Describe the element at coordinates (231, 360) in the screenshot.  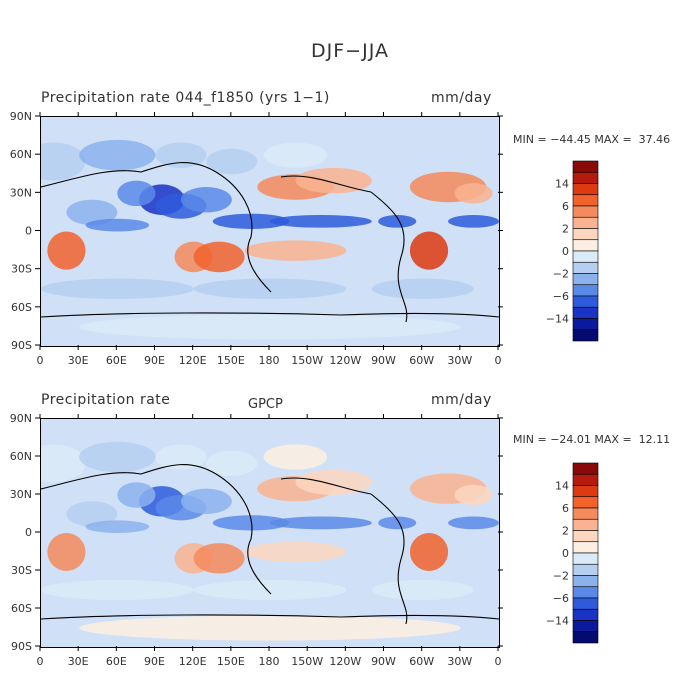
I see `x-tick-label: 150E` at that location.